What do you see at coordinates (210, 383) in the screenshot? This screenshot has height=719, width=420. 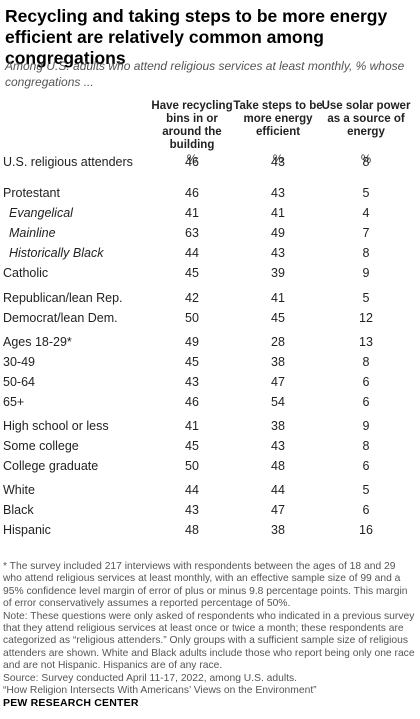 I see `table-row: 50-64 43 47 6` at bounding box center [210, 383].